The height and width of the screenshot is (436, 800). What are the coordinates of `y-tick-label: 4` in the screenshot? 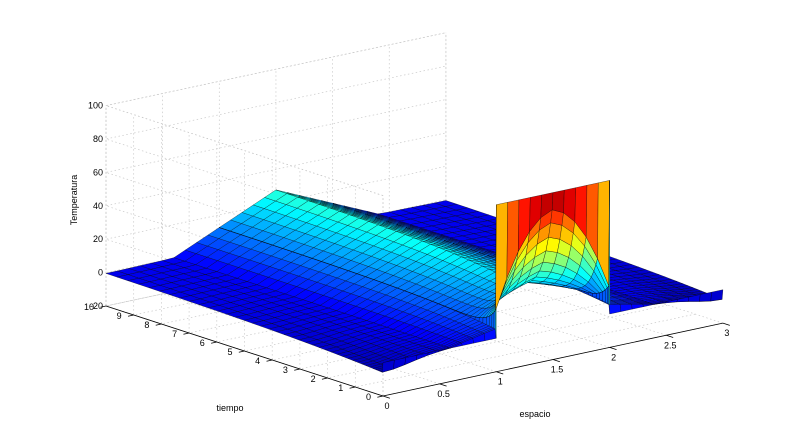 It's located at (257, 361).